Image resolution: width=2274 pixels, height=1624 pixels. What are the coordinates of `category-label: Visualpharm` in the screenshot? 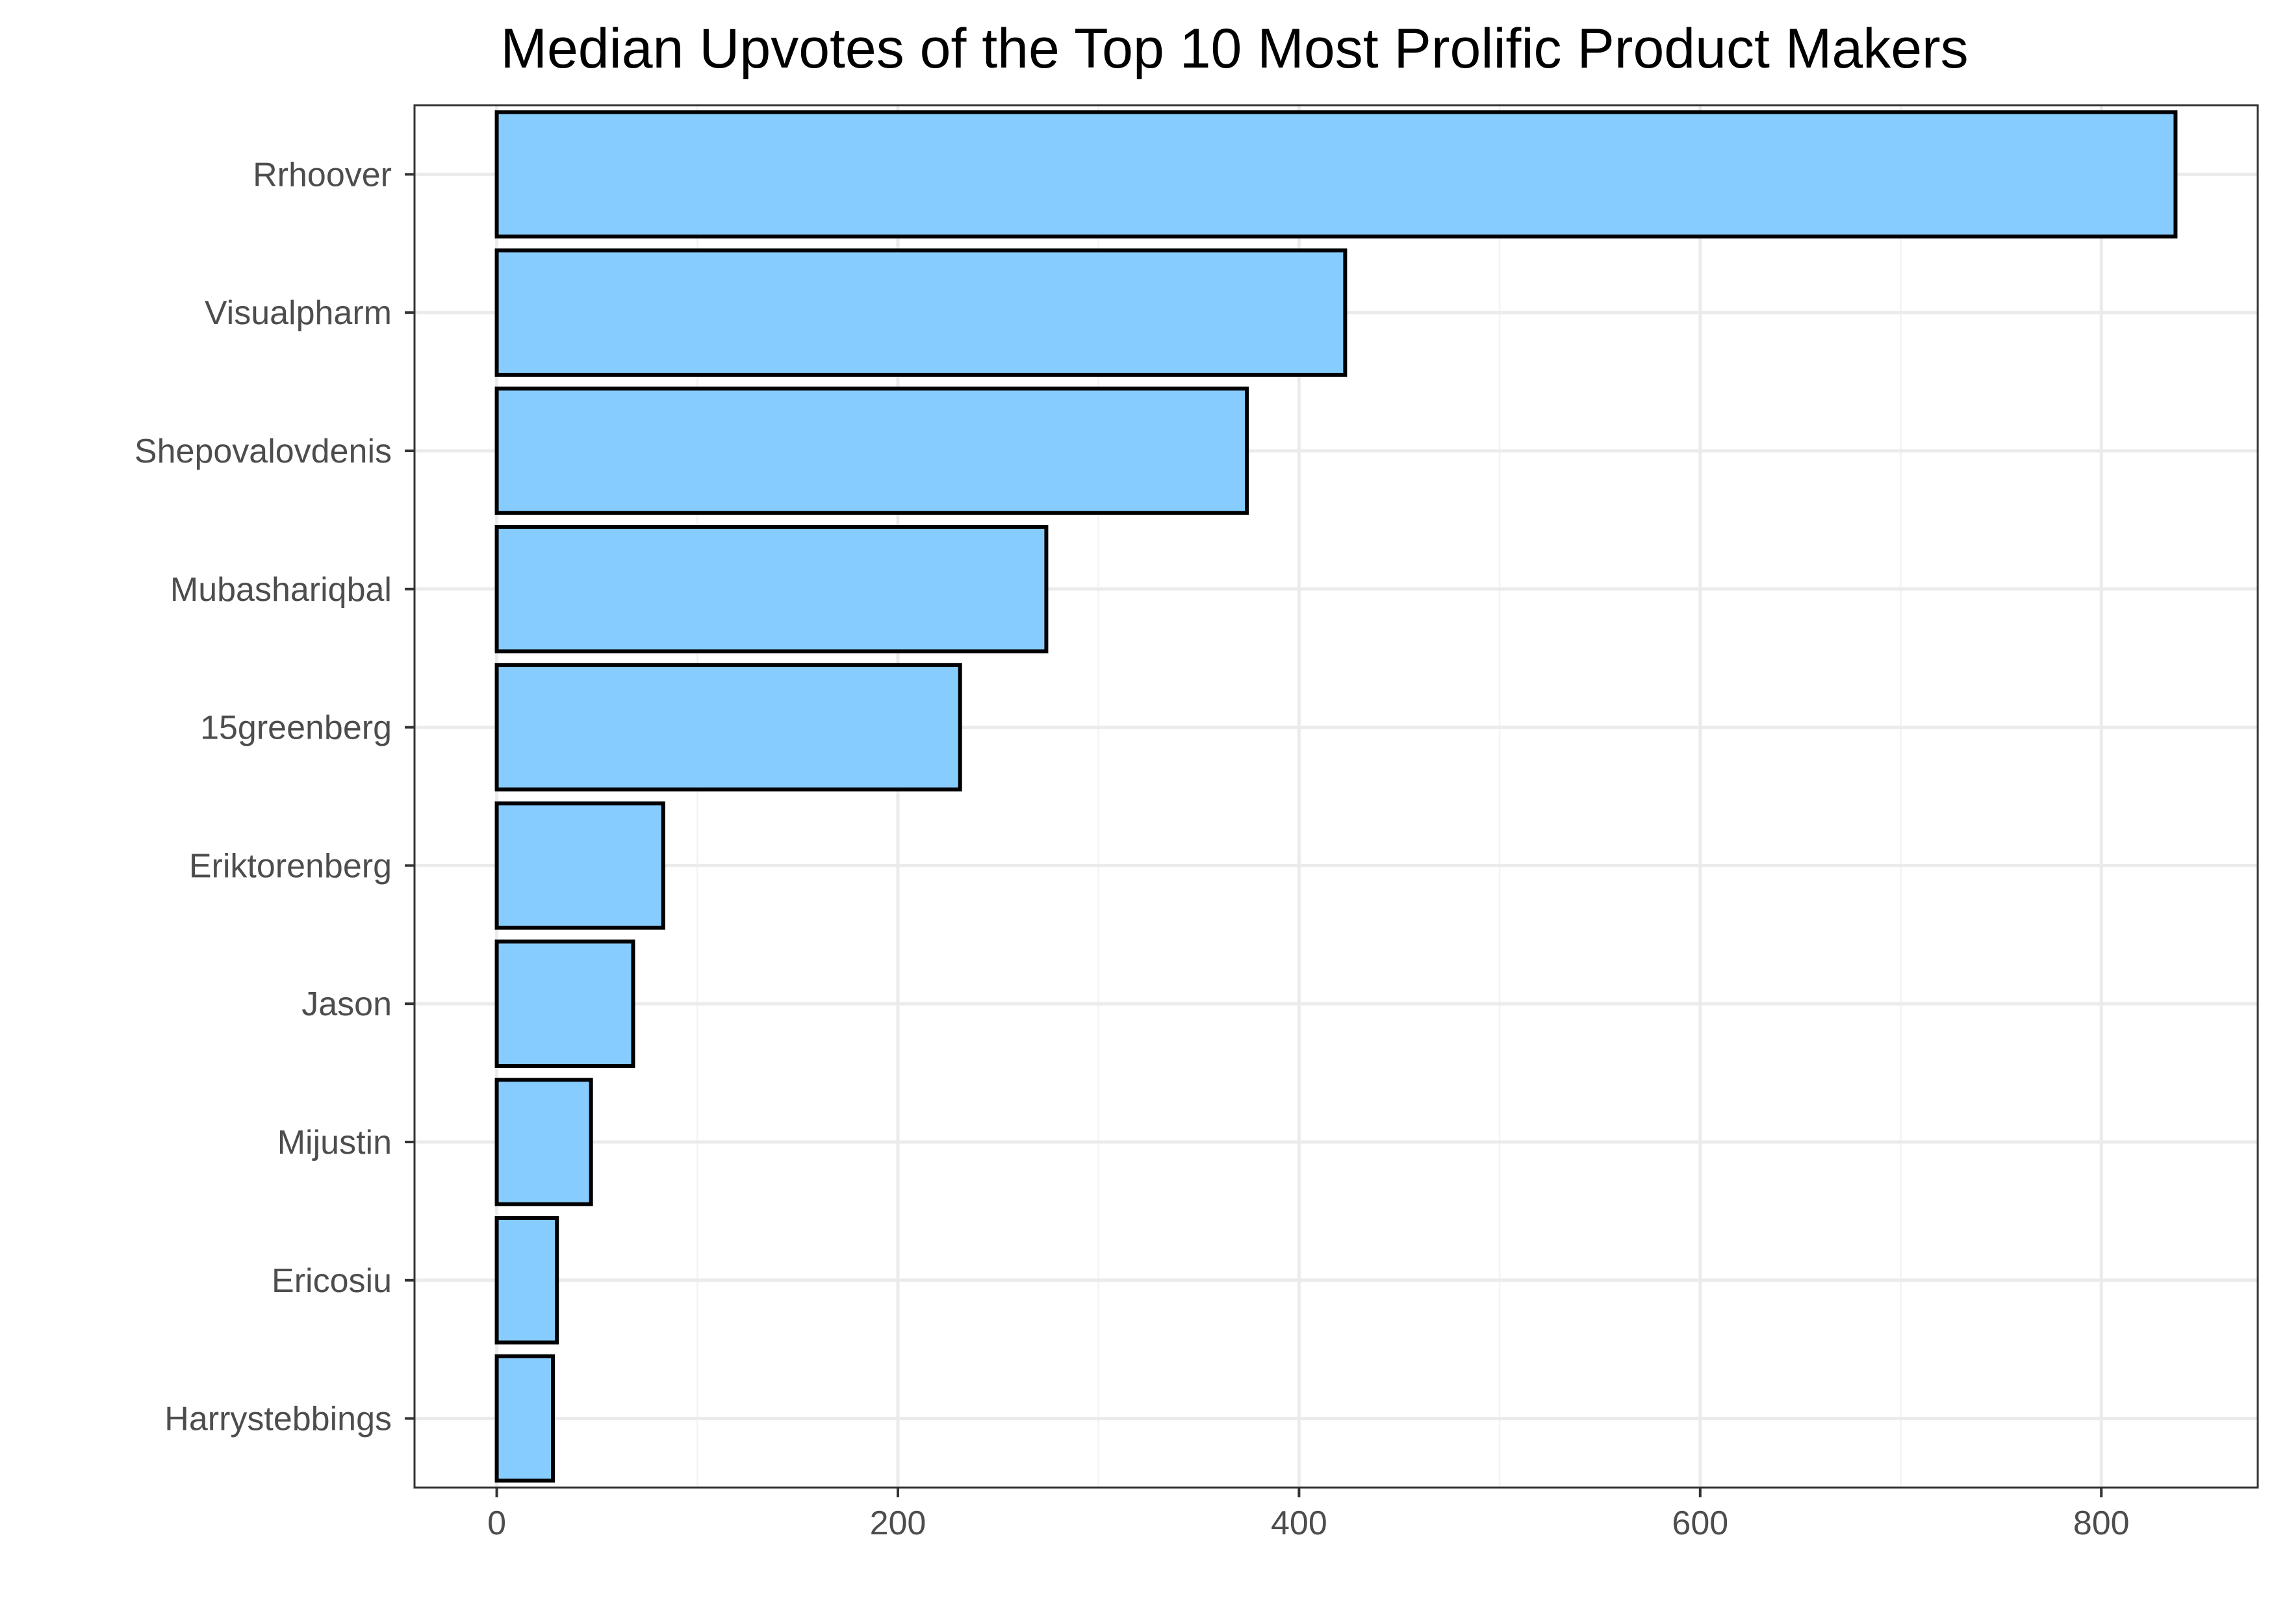 It's located at (298, 313).